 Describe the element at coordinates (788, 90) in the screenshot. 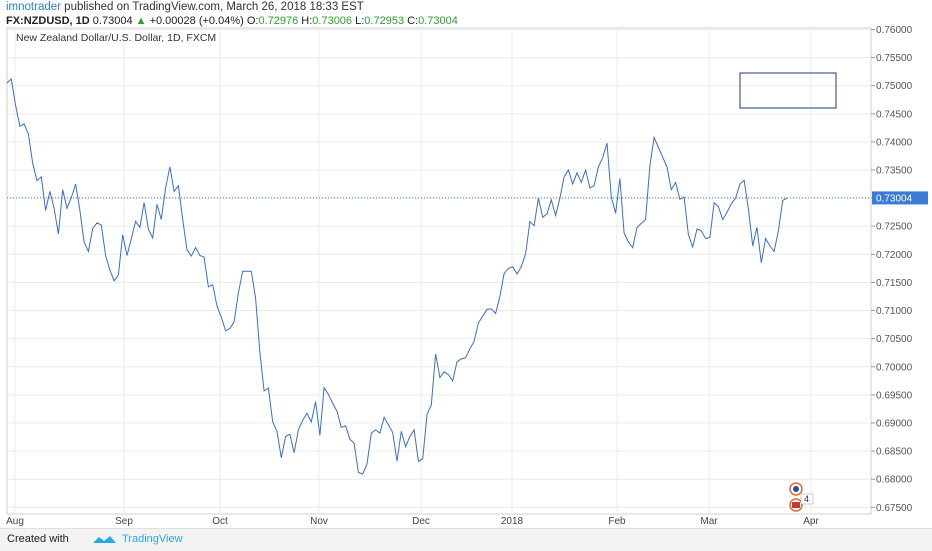

I see `drawn-rectangle` at that location.